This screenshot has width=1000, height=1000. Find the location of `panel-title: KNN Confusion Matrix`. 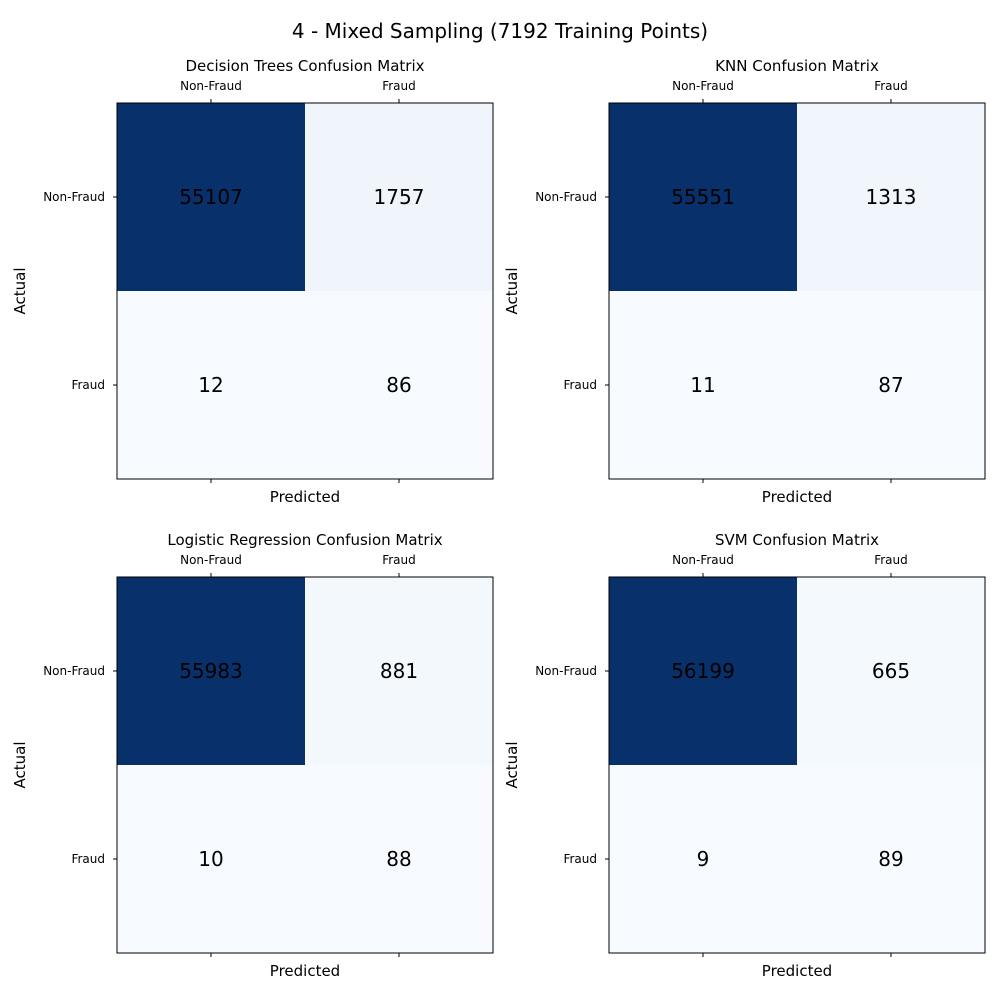

panel-title: KNN Confusion Matrix is located at coordinates (797, 66).